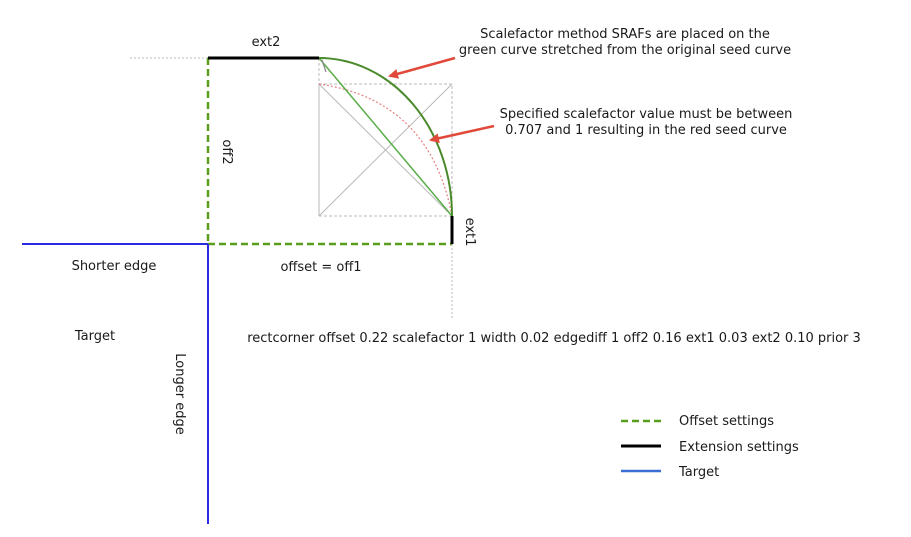 This screenshot has height=537, width=911. I want to click on small-gray-pointer, so click(324, 66).